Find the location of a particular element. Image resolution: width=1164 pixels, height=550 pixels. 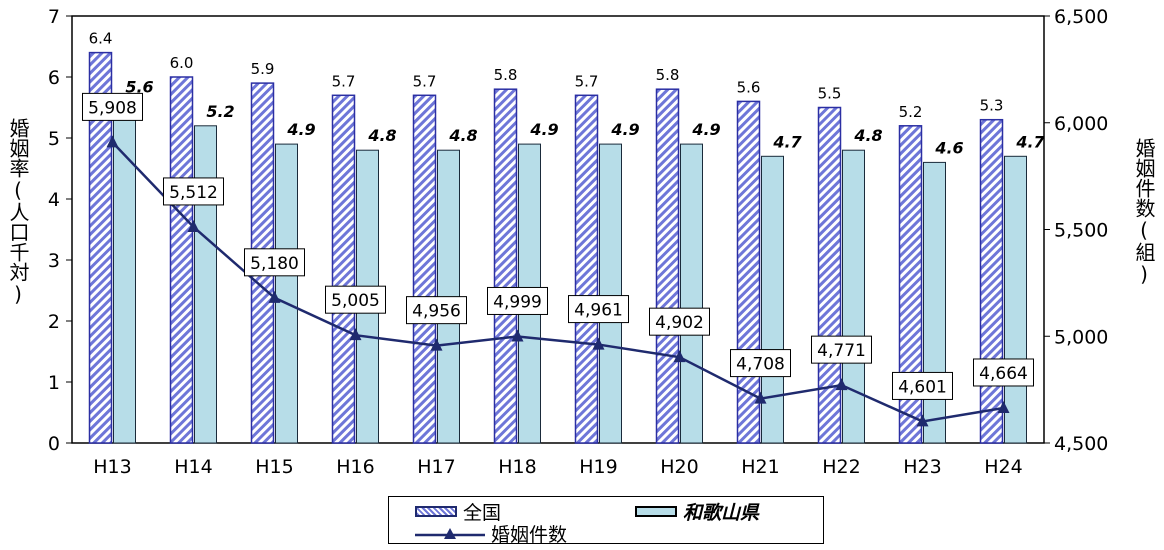

legend-swatch-national is located at coordinates (436, 511).